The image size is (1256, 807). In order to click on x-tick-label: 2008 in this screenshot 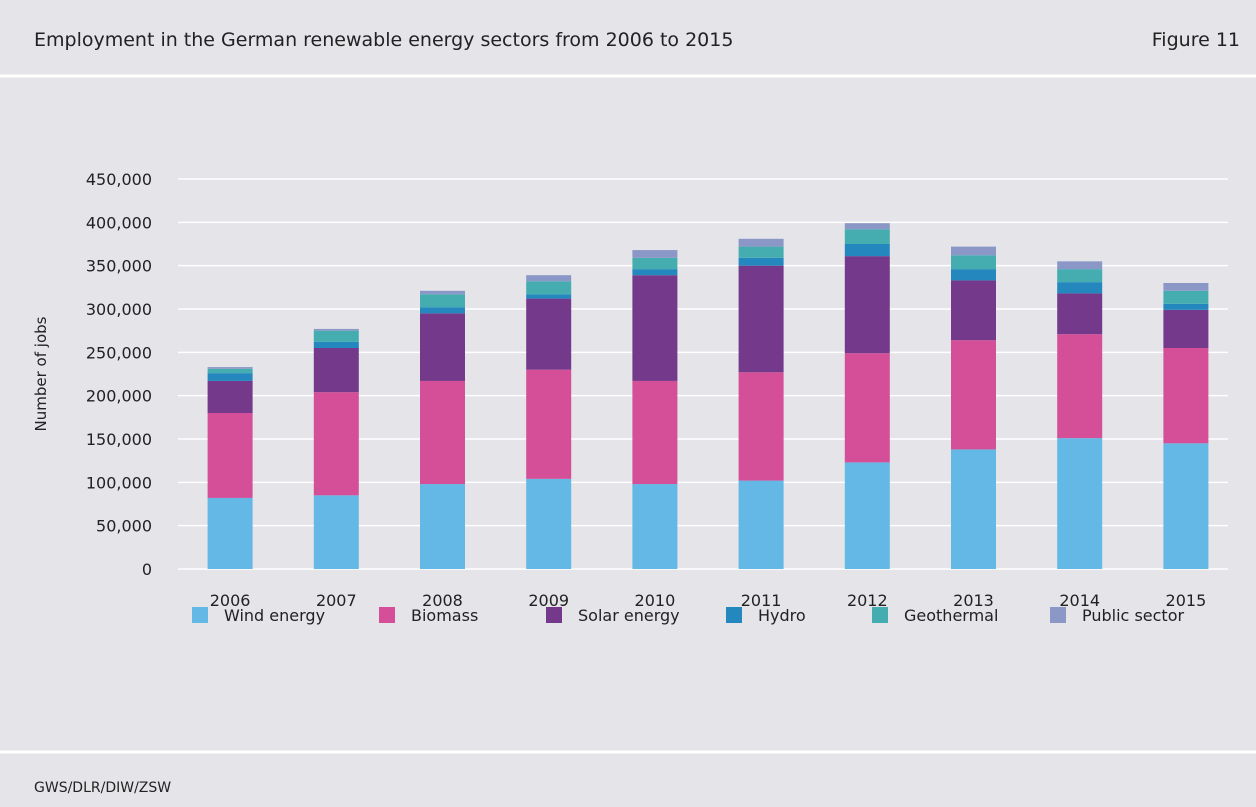, I will do `click(442, 600)`.